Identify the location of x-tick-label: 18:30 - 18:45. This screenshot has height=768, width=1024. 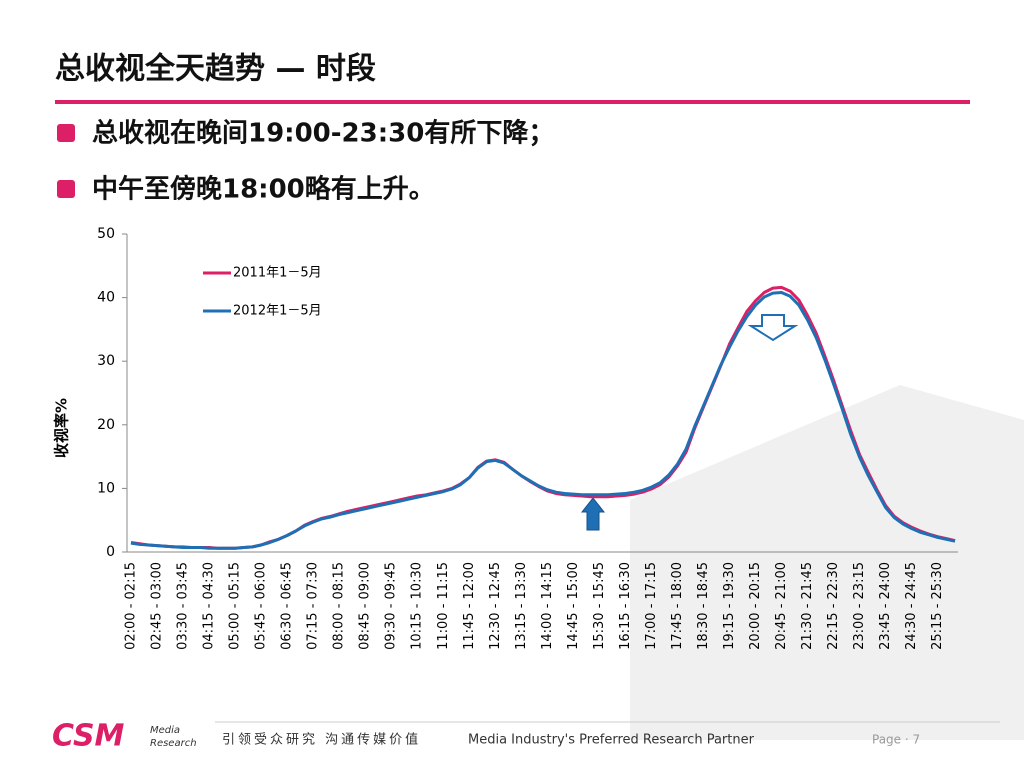
(703, 606).